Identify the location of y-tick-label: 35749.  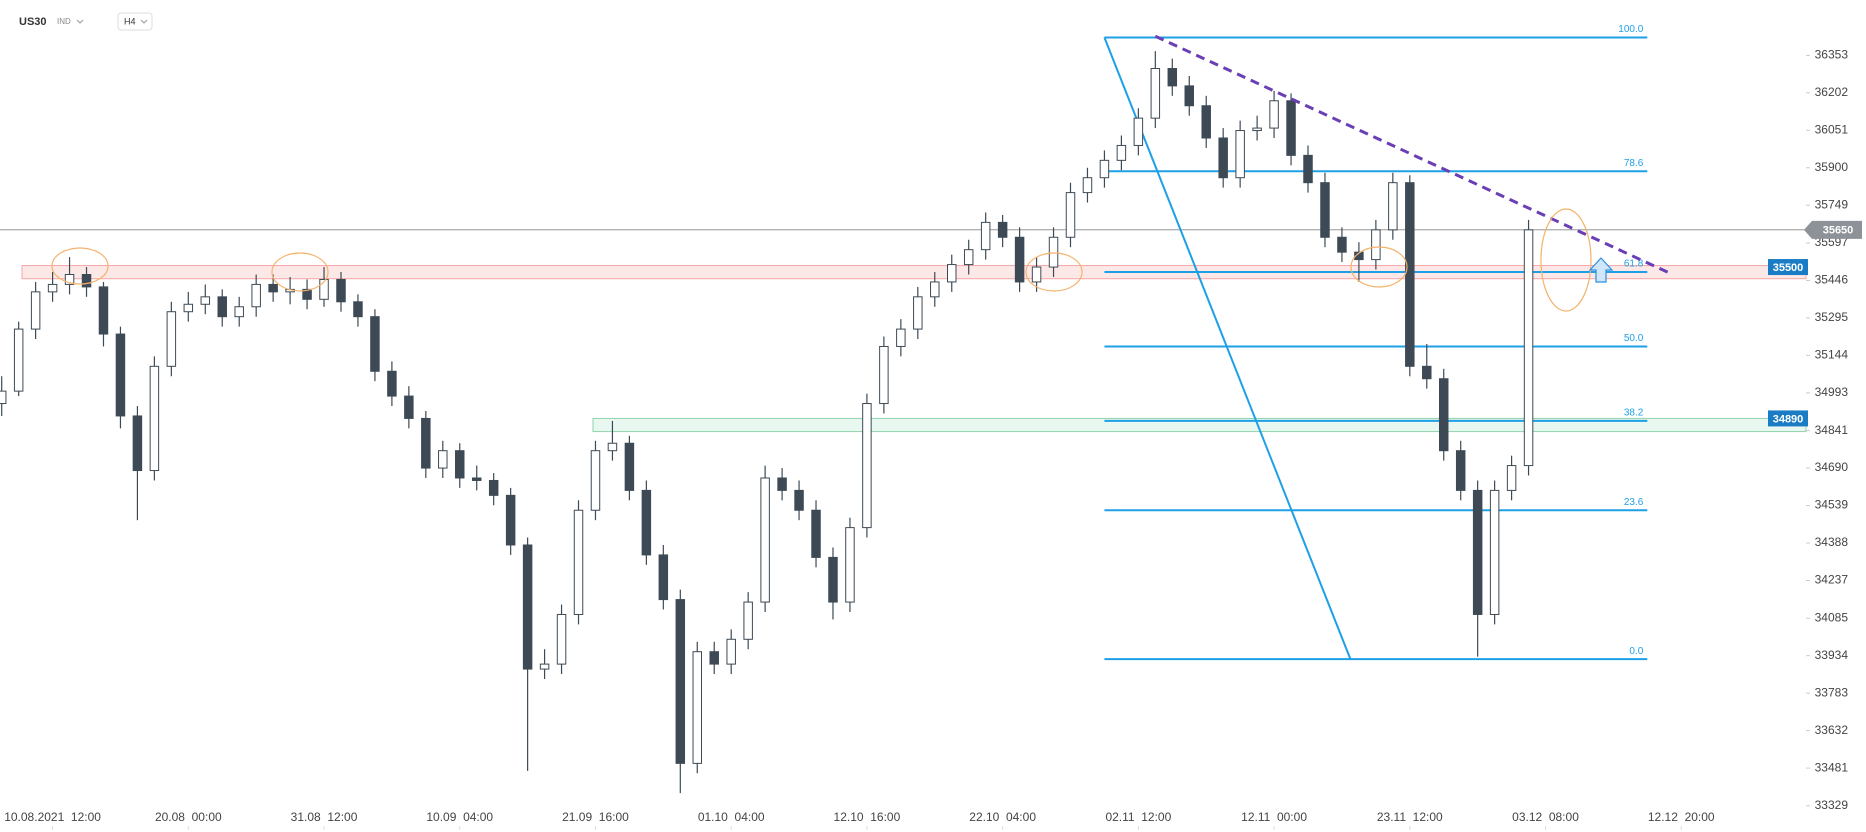
(1832, 204).